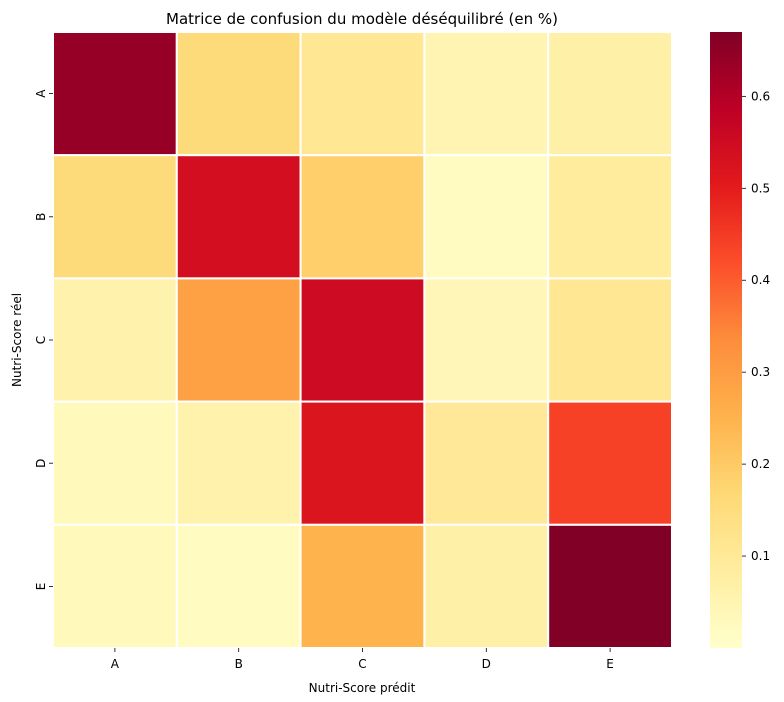  What do you see at coordinates (610, 94) in the screenshot?
I see `heatmap-cell-A-E` at bounding box center [610, 94].